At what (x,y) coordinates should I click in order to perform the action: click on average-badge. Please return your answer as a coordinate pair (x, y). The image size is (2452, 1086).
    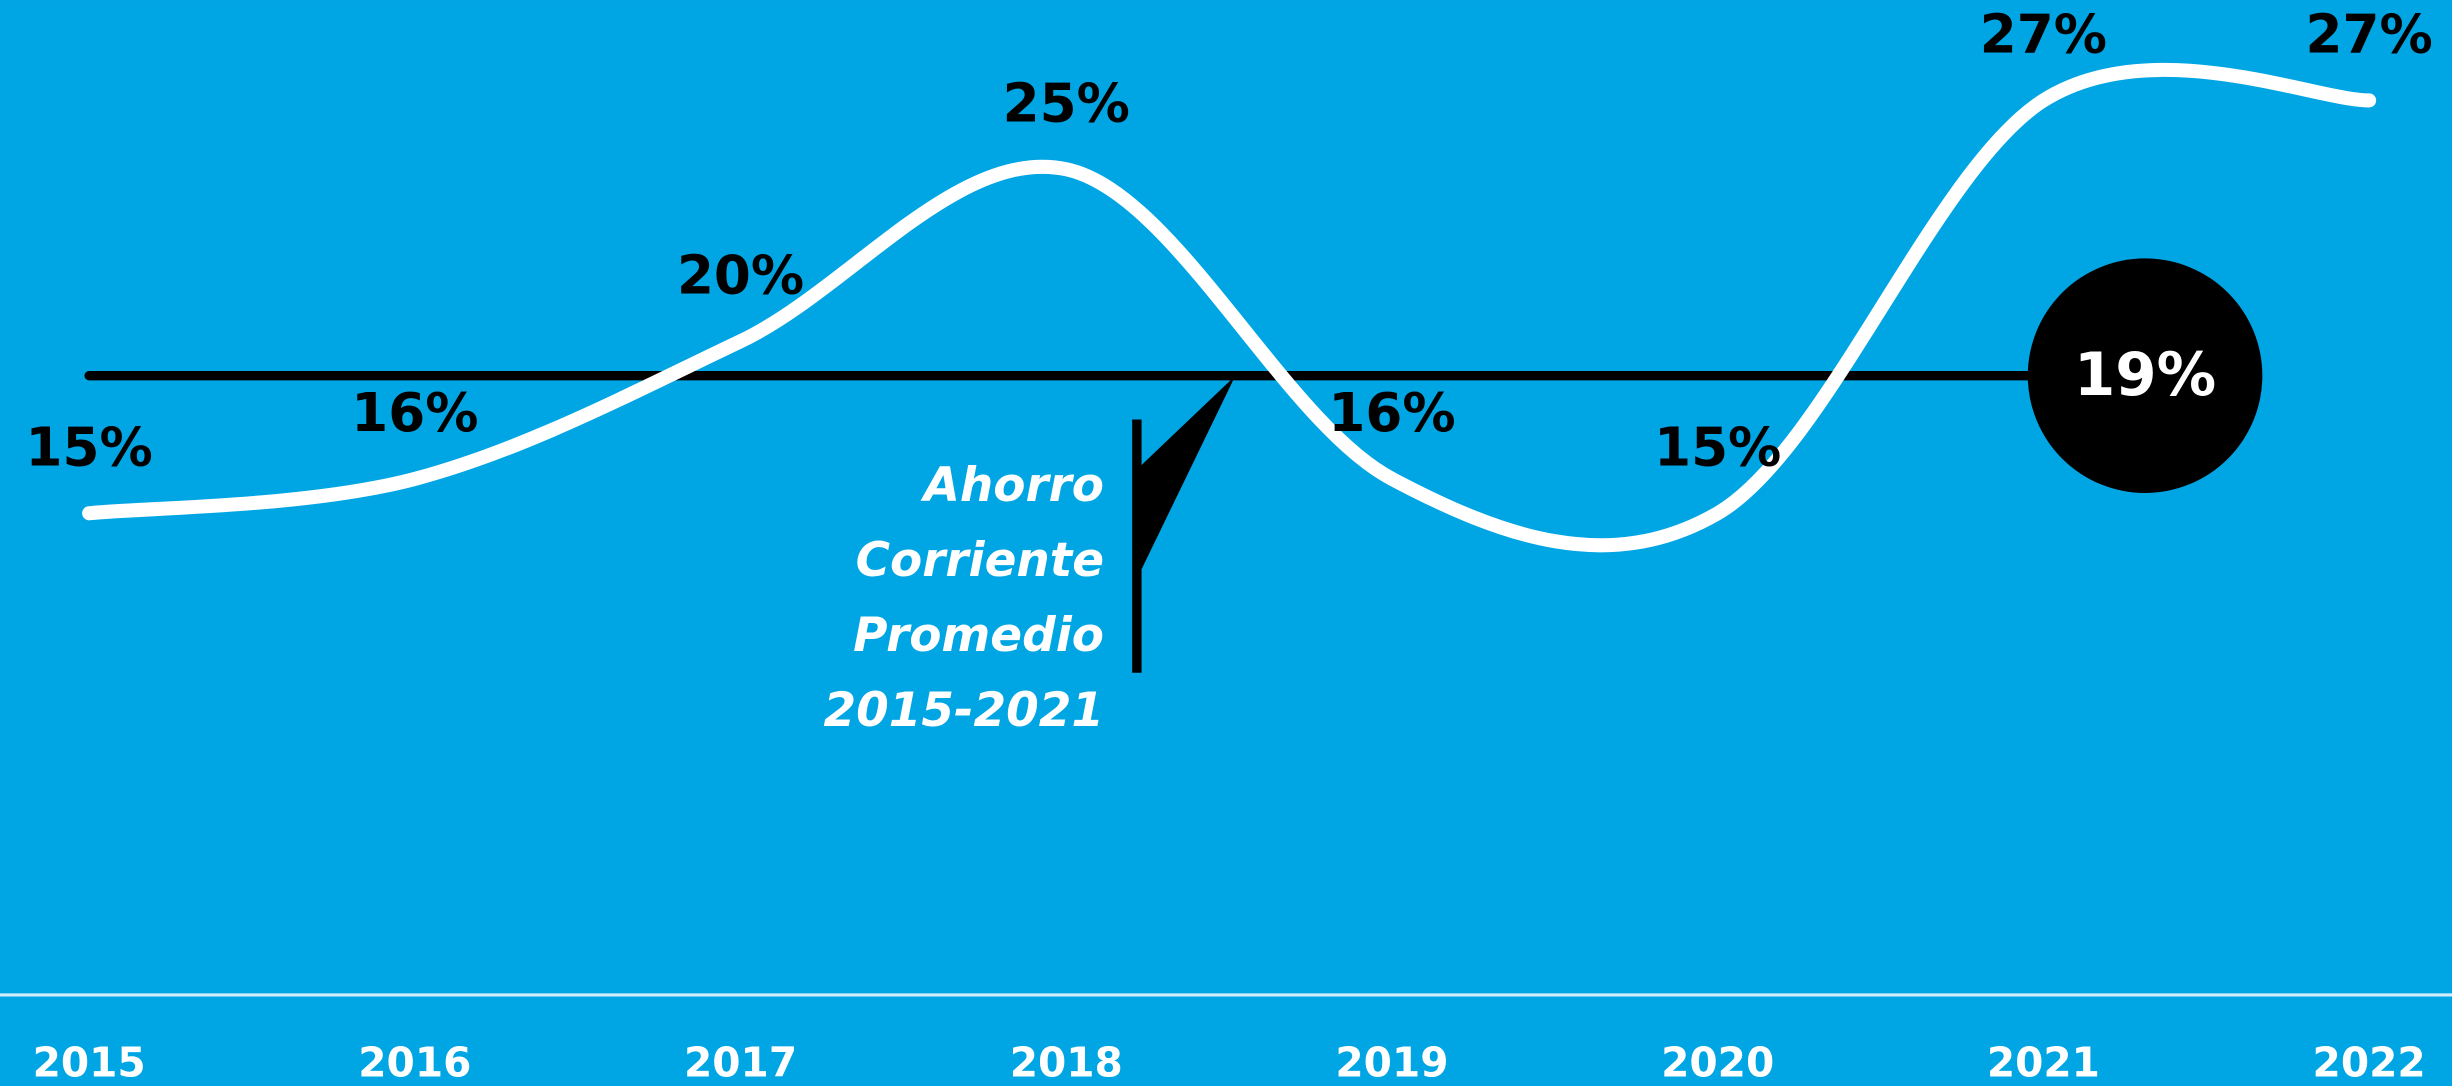
    Looking at the image, I should click on (2145, 375).